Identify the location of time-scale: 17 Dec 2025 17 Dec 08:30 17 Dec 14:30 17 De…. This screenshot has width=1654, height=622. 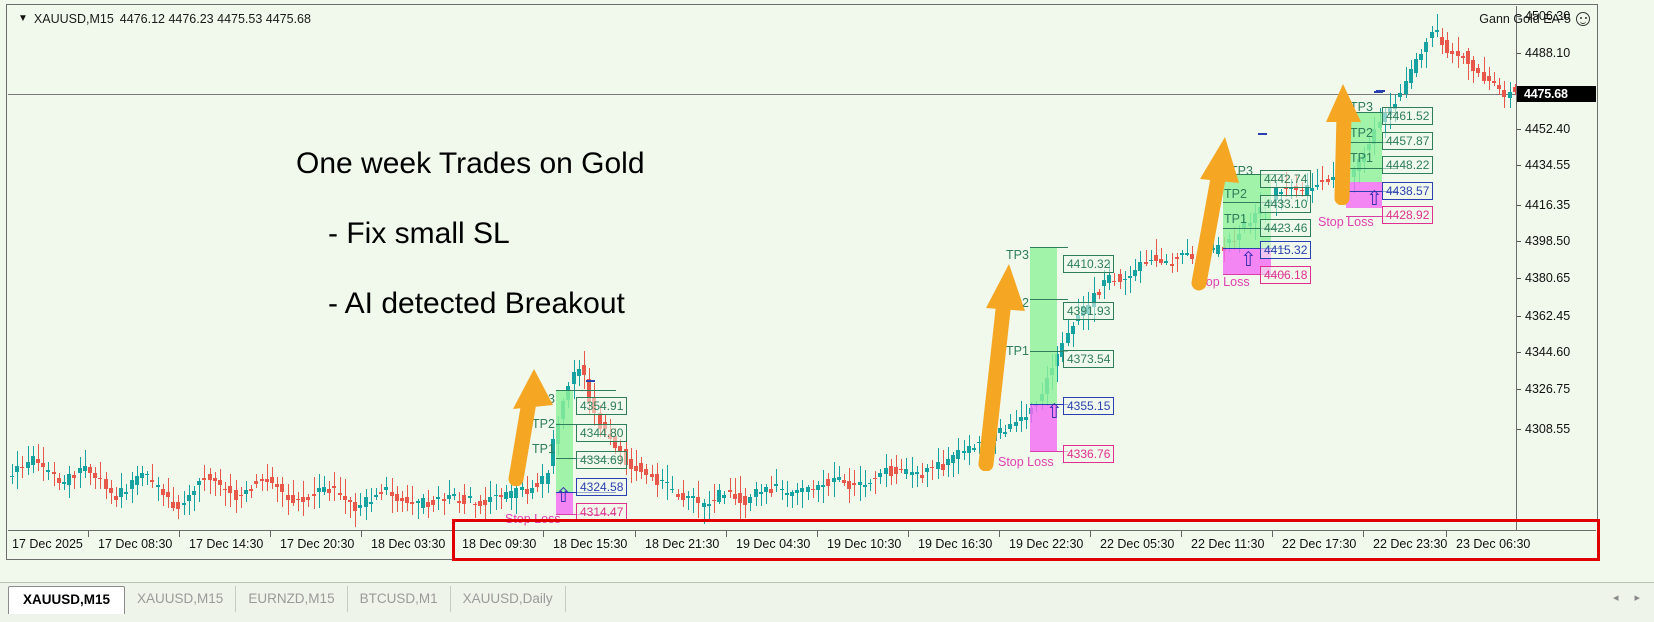
(802, 544).